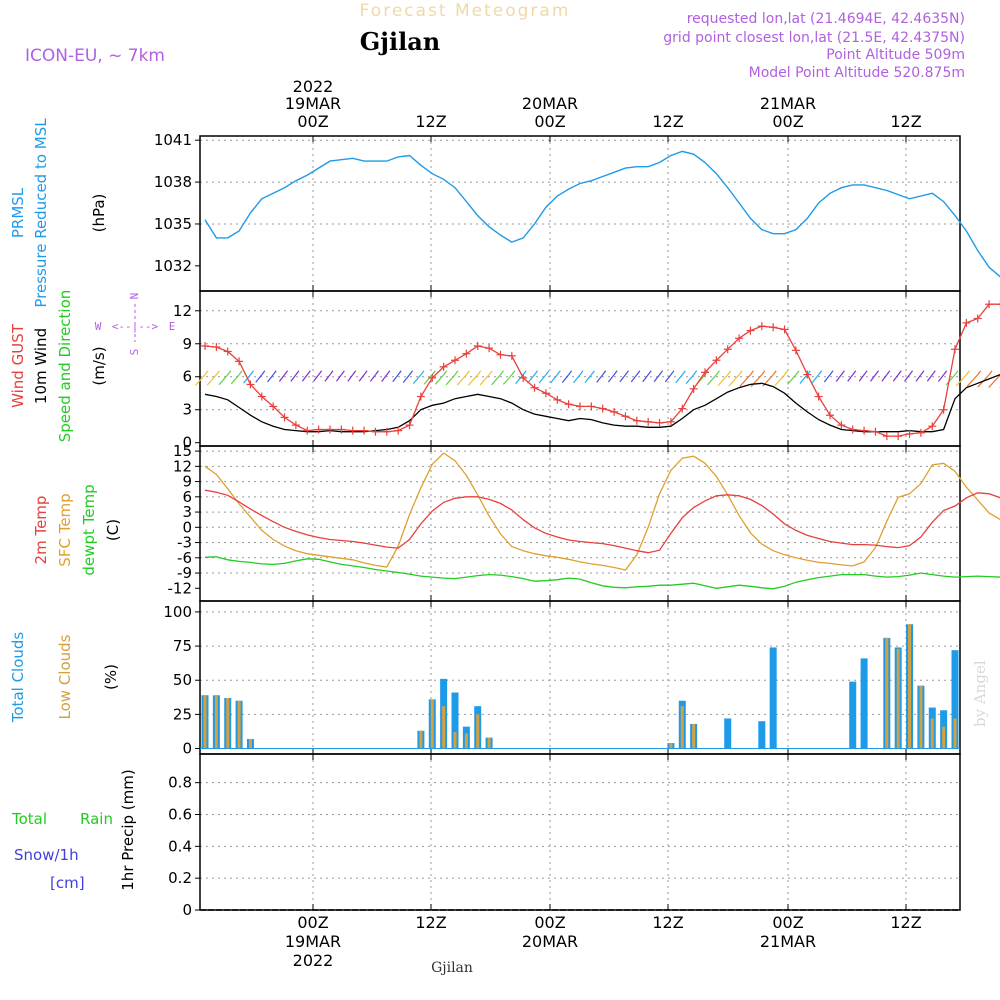 Image resolution: width=1000 pixels, height=1000 pixels. Describe the element at coordinates (177, 612) in the screenshot. I see `y-tick-label: 100` at that location.